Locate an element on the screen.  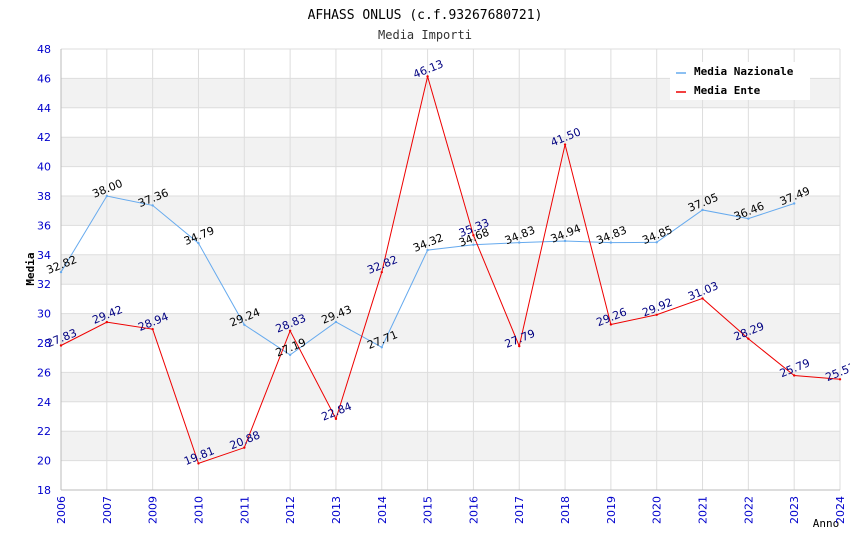
legend-box is located at coordinates (740, 81).